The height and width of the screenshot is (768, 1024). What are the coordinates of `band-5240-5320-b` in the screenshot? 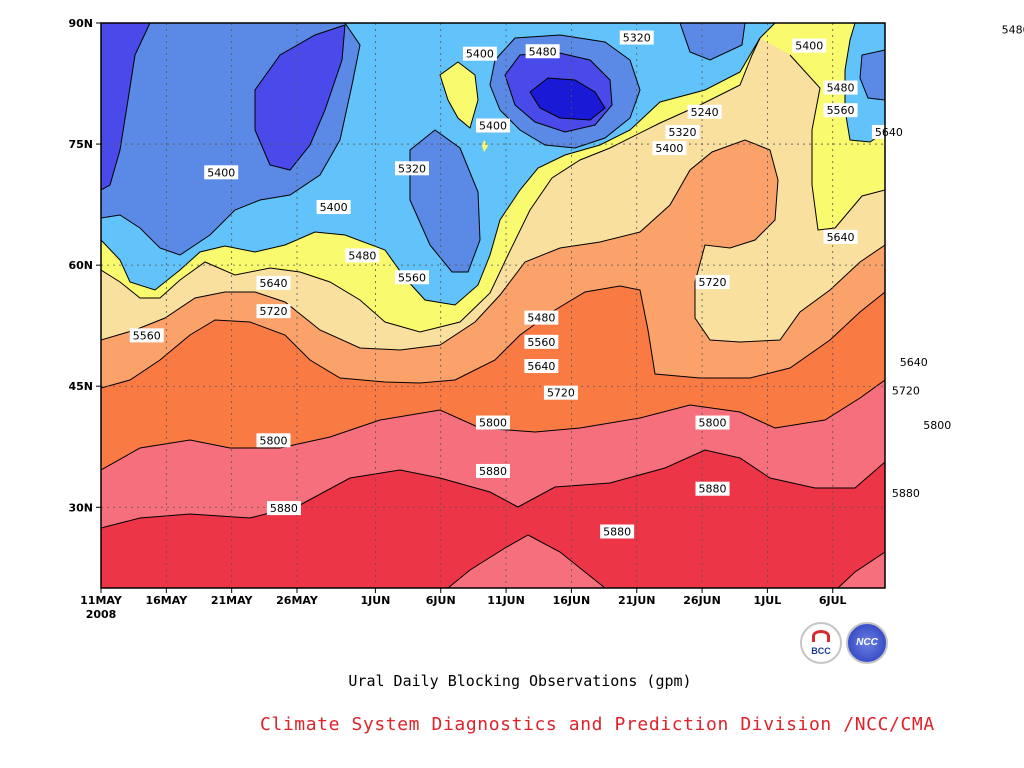 It's located at (300, 97).